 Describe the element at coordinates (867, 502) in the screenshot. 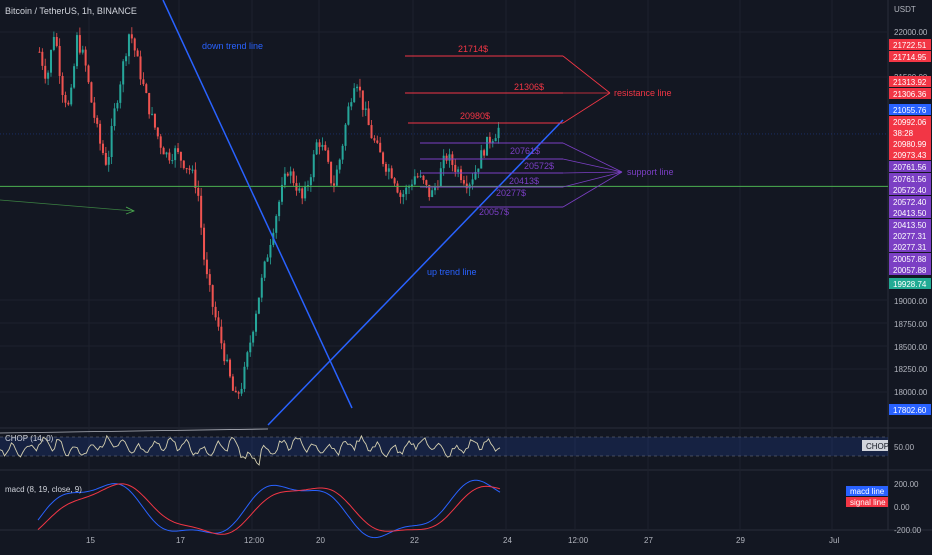

I see `signal-legend-bg` at that location.